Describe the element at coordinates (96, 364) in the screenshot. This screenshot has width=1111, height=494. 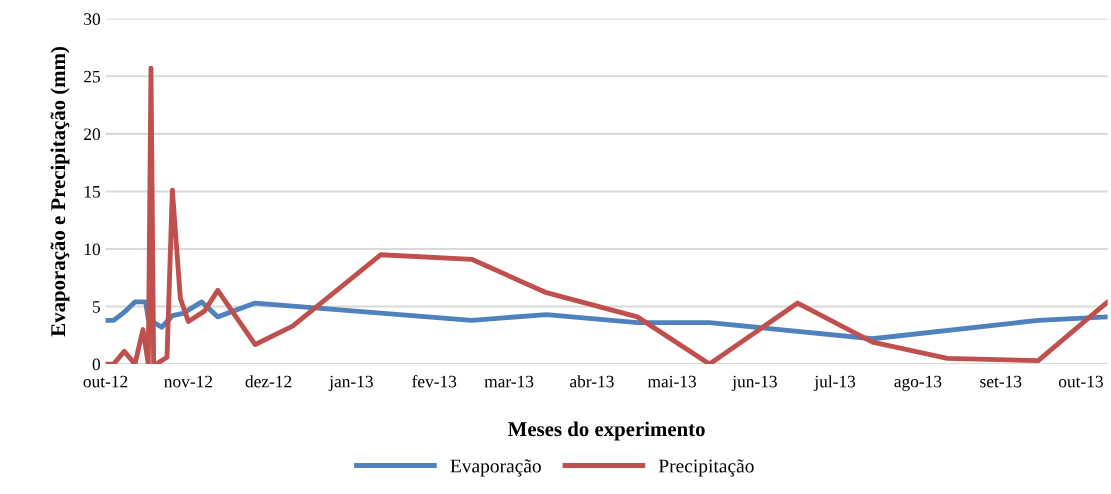
I see `y-tick-label: 0` at that location.